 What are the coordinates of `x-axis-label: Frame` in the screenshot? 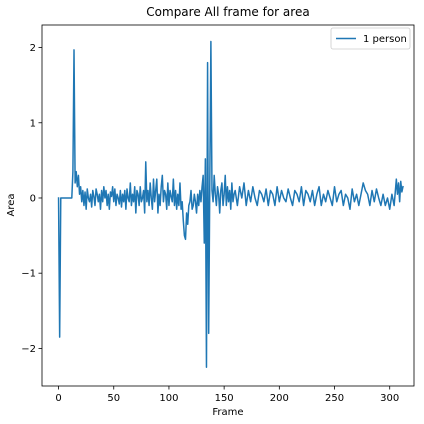 It's located at (227, 412).